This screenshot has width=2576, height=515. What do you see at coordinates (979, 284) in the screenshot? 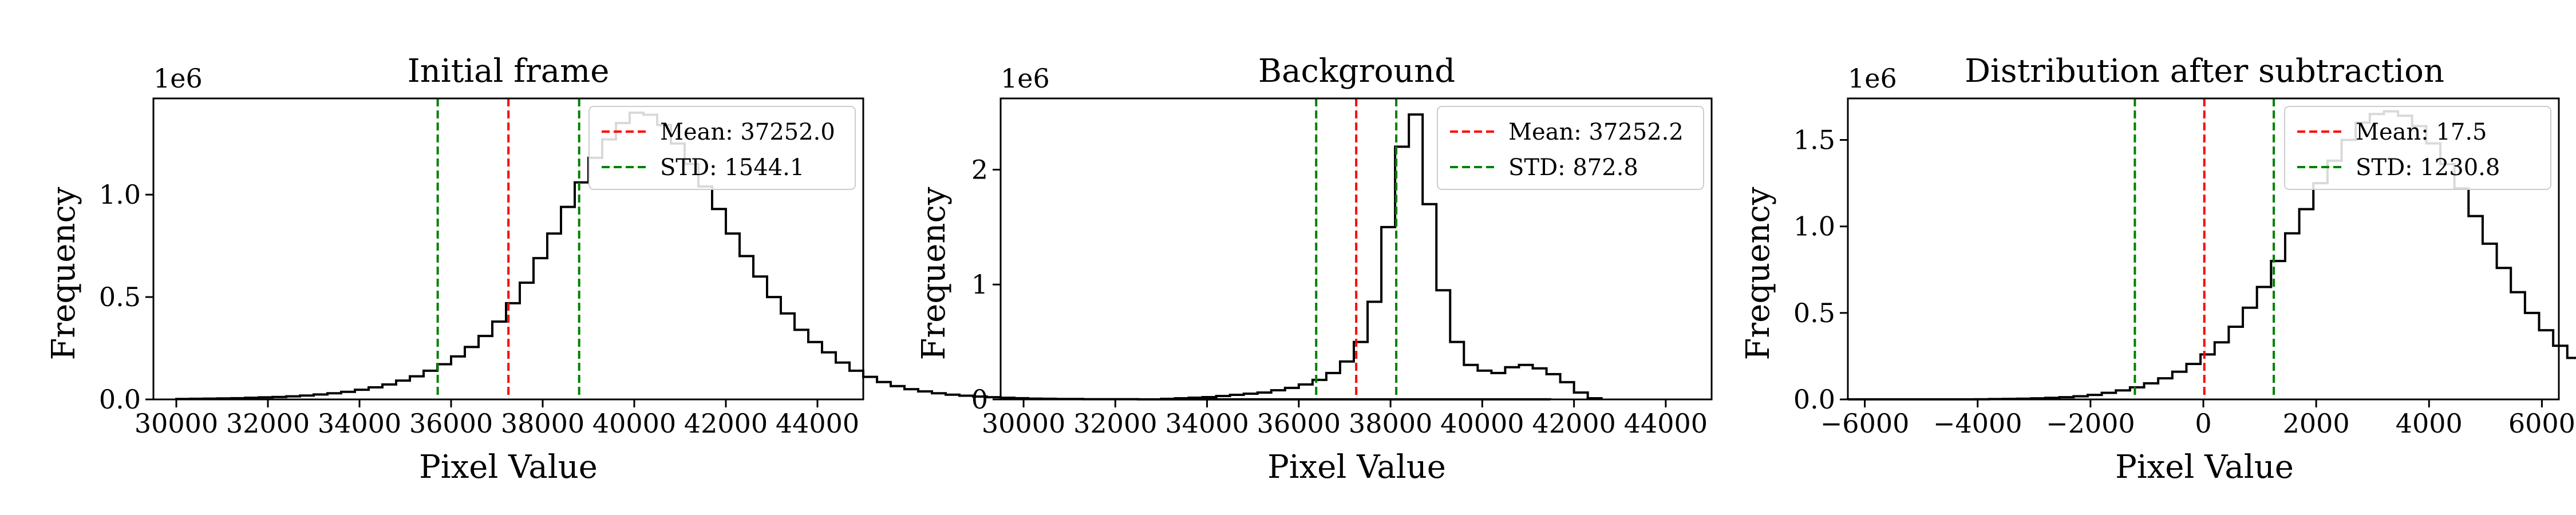
I see `y-tick-label: 1` at bounding box center [979, 284].